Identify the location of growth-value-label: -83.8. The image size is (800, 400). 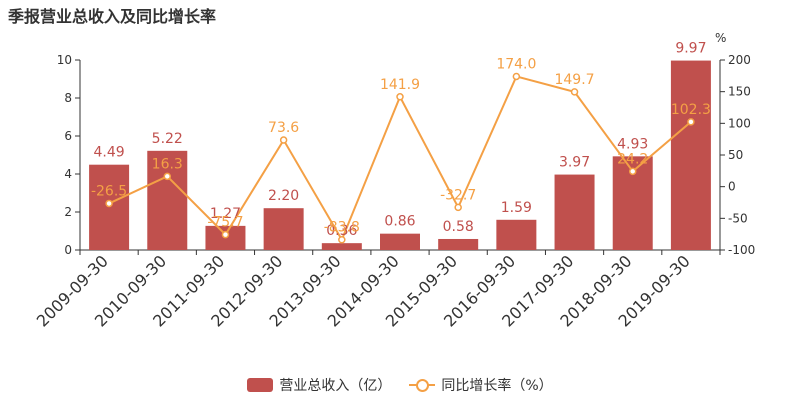
(342, 228).